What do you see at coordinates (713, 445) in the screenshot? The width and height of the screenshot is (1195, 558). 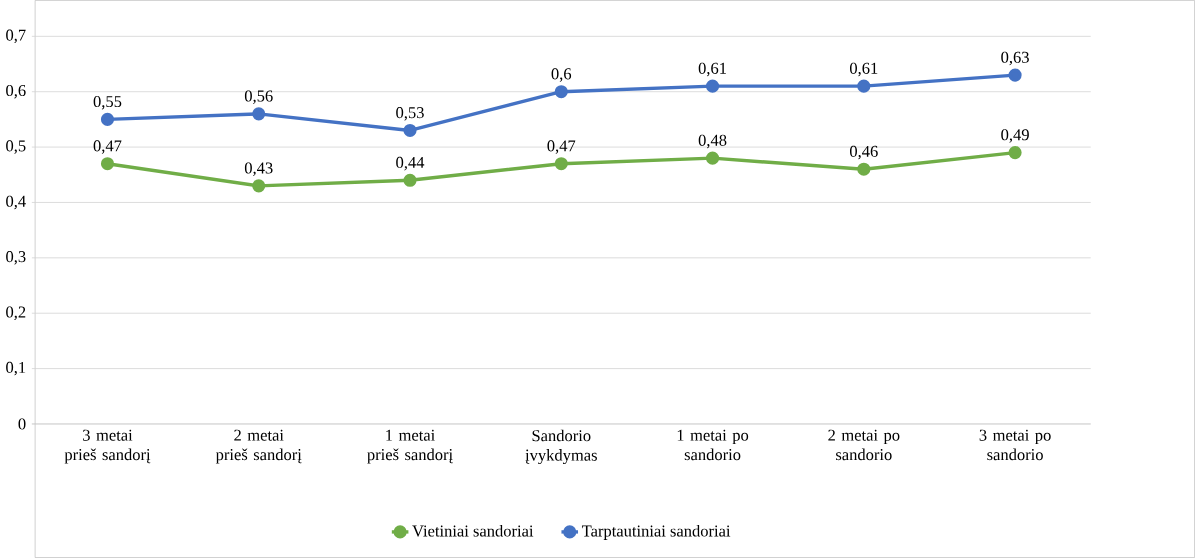 I see `x-tick-label: 1 metai po sandorio` at bounding box center [713, 445].